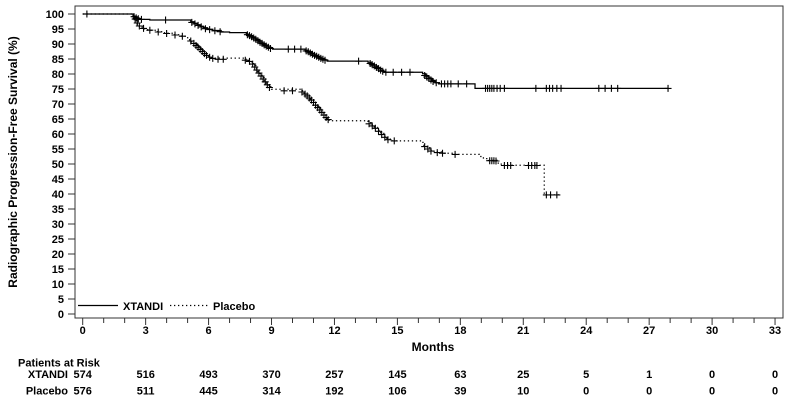  What do you see at coordinates (58, 75) in the screenshot?
I see `y-tick-label: 80` at bounding box center [58, 75].